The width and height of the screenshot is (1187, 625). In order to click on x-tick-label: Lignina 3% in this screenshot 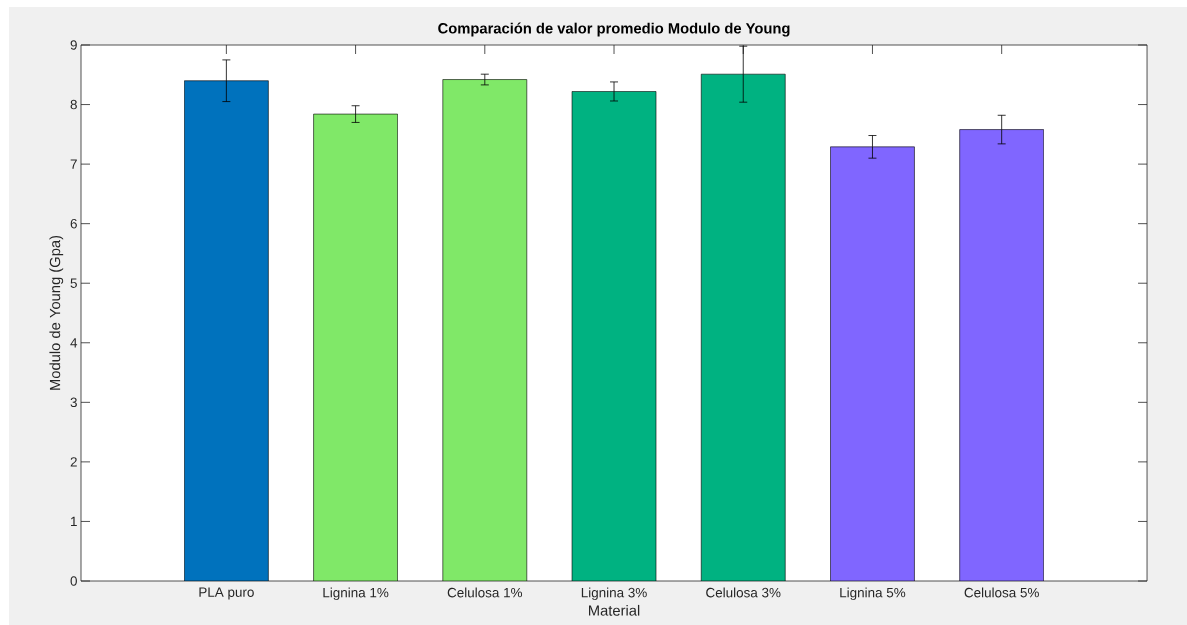, I will do `click(614, 594)`.